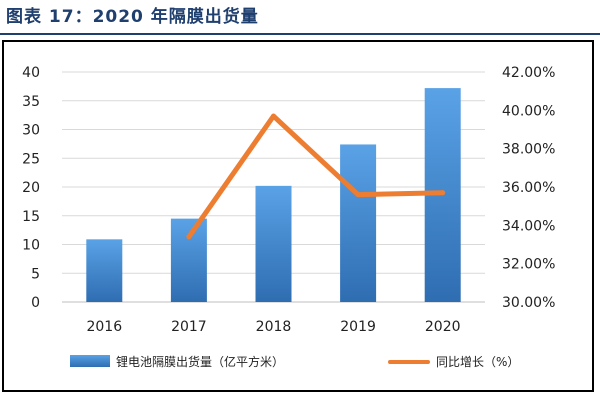 This screenshot has height=400, width=600. What do you see at coordinates (528, 111) in the screenshot?
I see `y2-axis-tick-label: 40.00%` at bounding box center [528, 111].